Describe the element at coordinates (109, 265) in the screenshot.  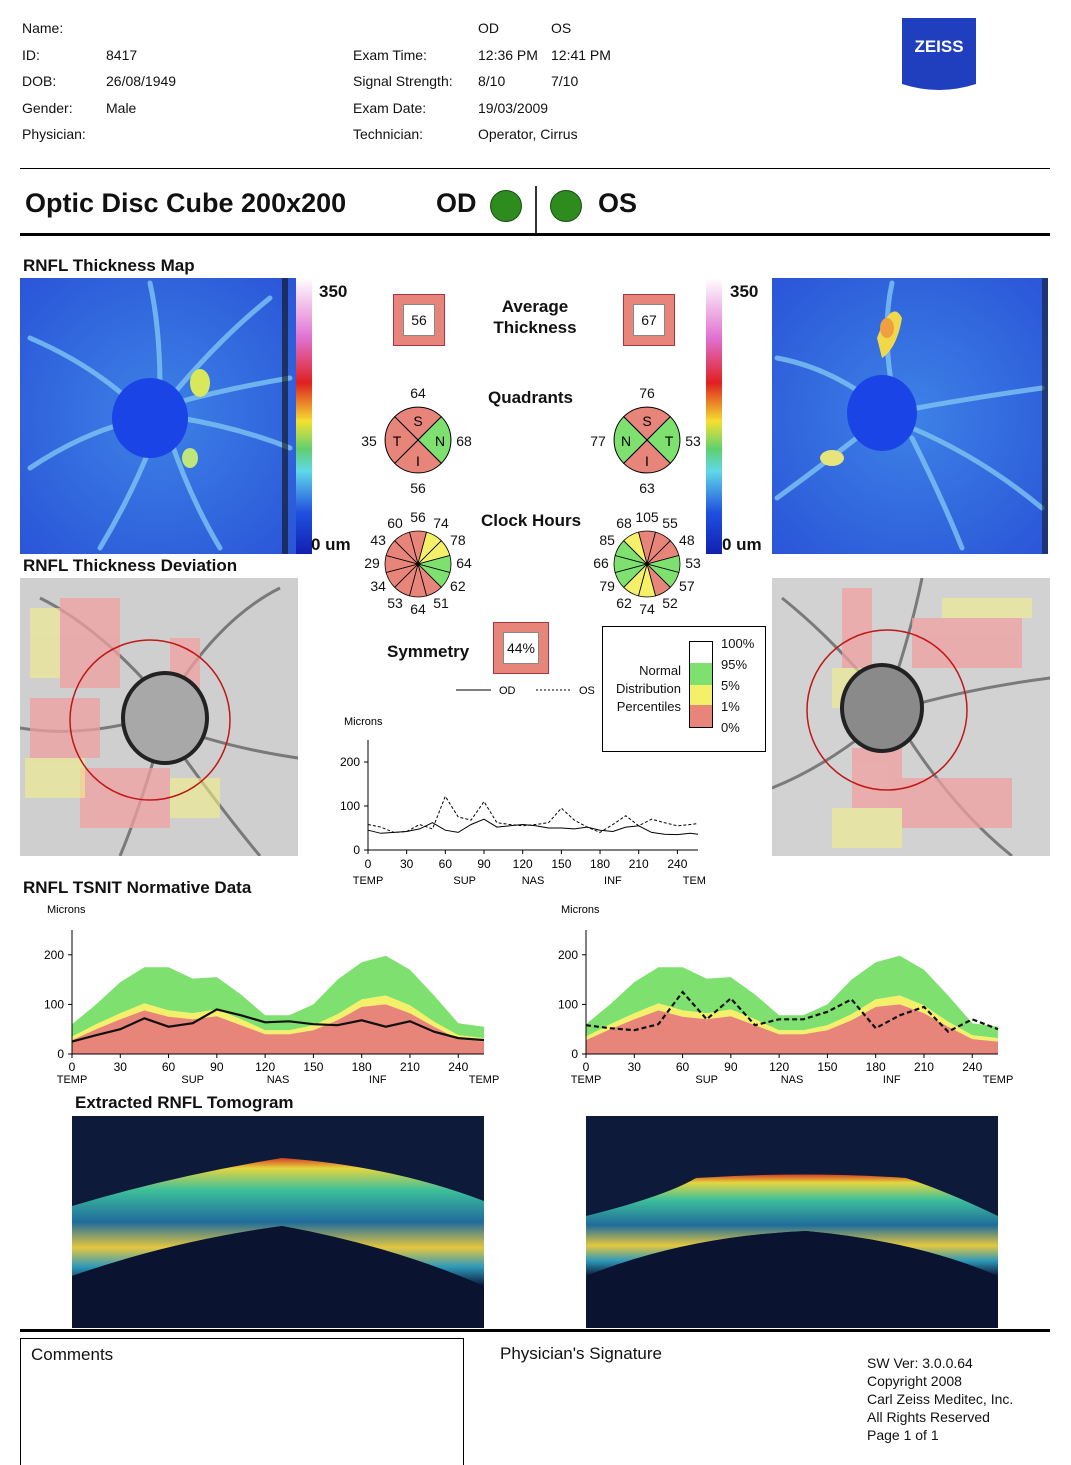
I see `thickness-map-title: RNFL Thickness Map` at that location.